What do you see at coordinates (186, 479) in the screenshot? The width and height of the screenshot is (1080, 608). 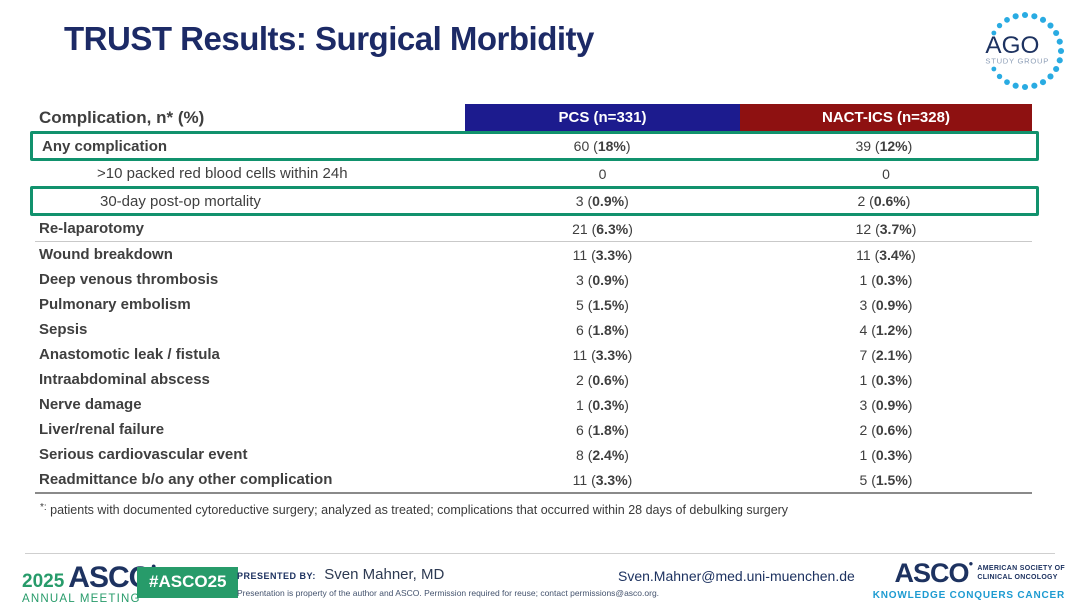 I see `complication-label: Readmittance b/o any other complication` at bounding box center [186, 479].